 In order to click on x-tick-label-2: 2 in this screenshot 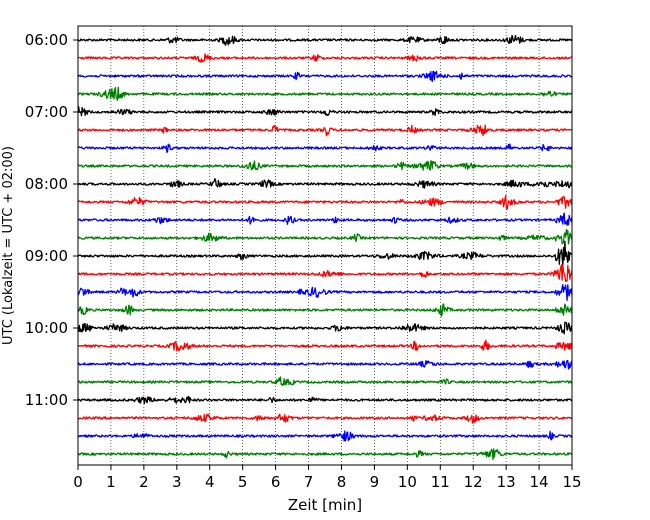, I will do `click(144, 482)`.